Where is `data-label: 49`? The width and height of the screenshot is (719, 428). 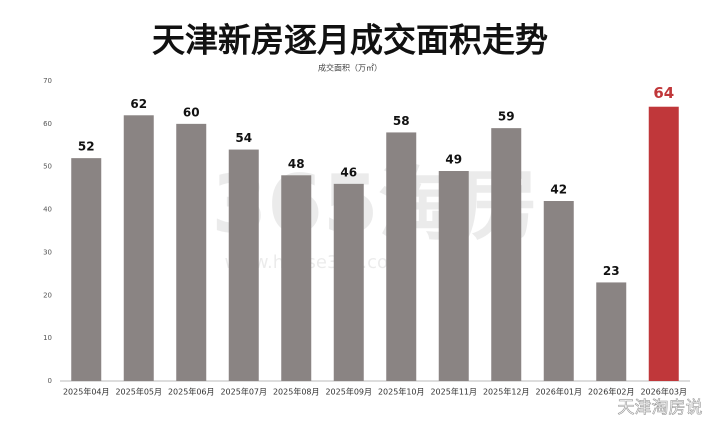
data-label: 49 is located at coordinates (453, 160).